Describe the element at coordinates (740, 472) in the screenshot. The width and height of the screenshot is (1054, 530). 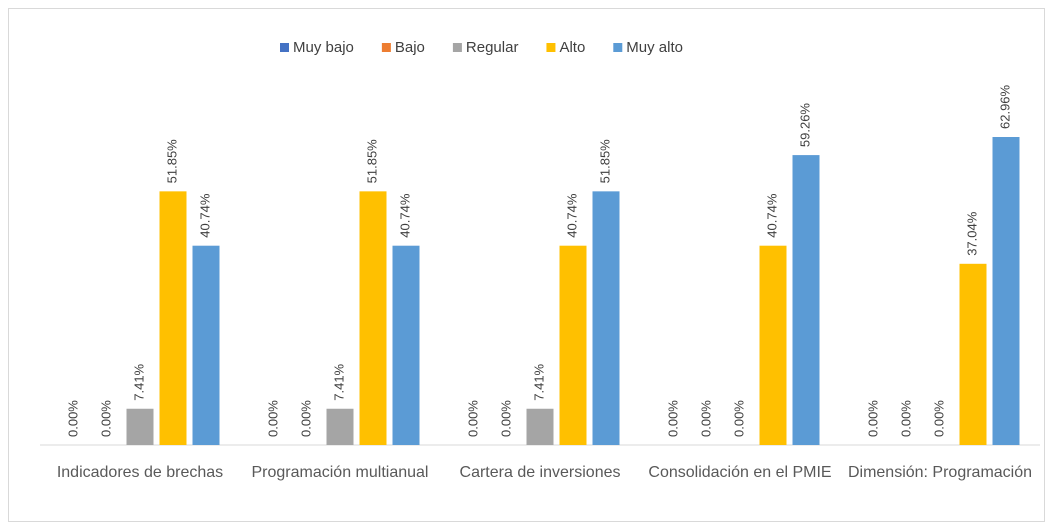
I see `x-tick-label: Consolidación en el PMIE` at that location.